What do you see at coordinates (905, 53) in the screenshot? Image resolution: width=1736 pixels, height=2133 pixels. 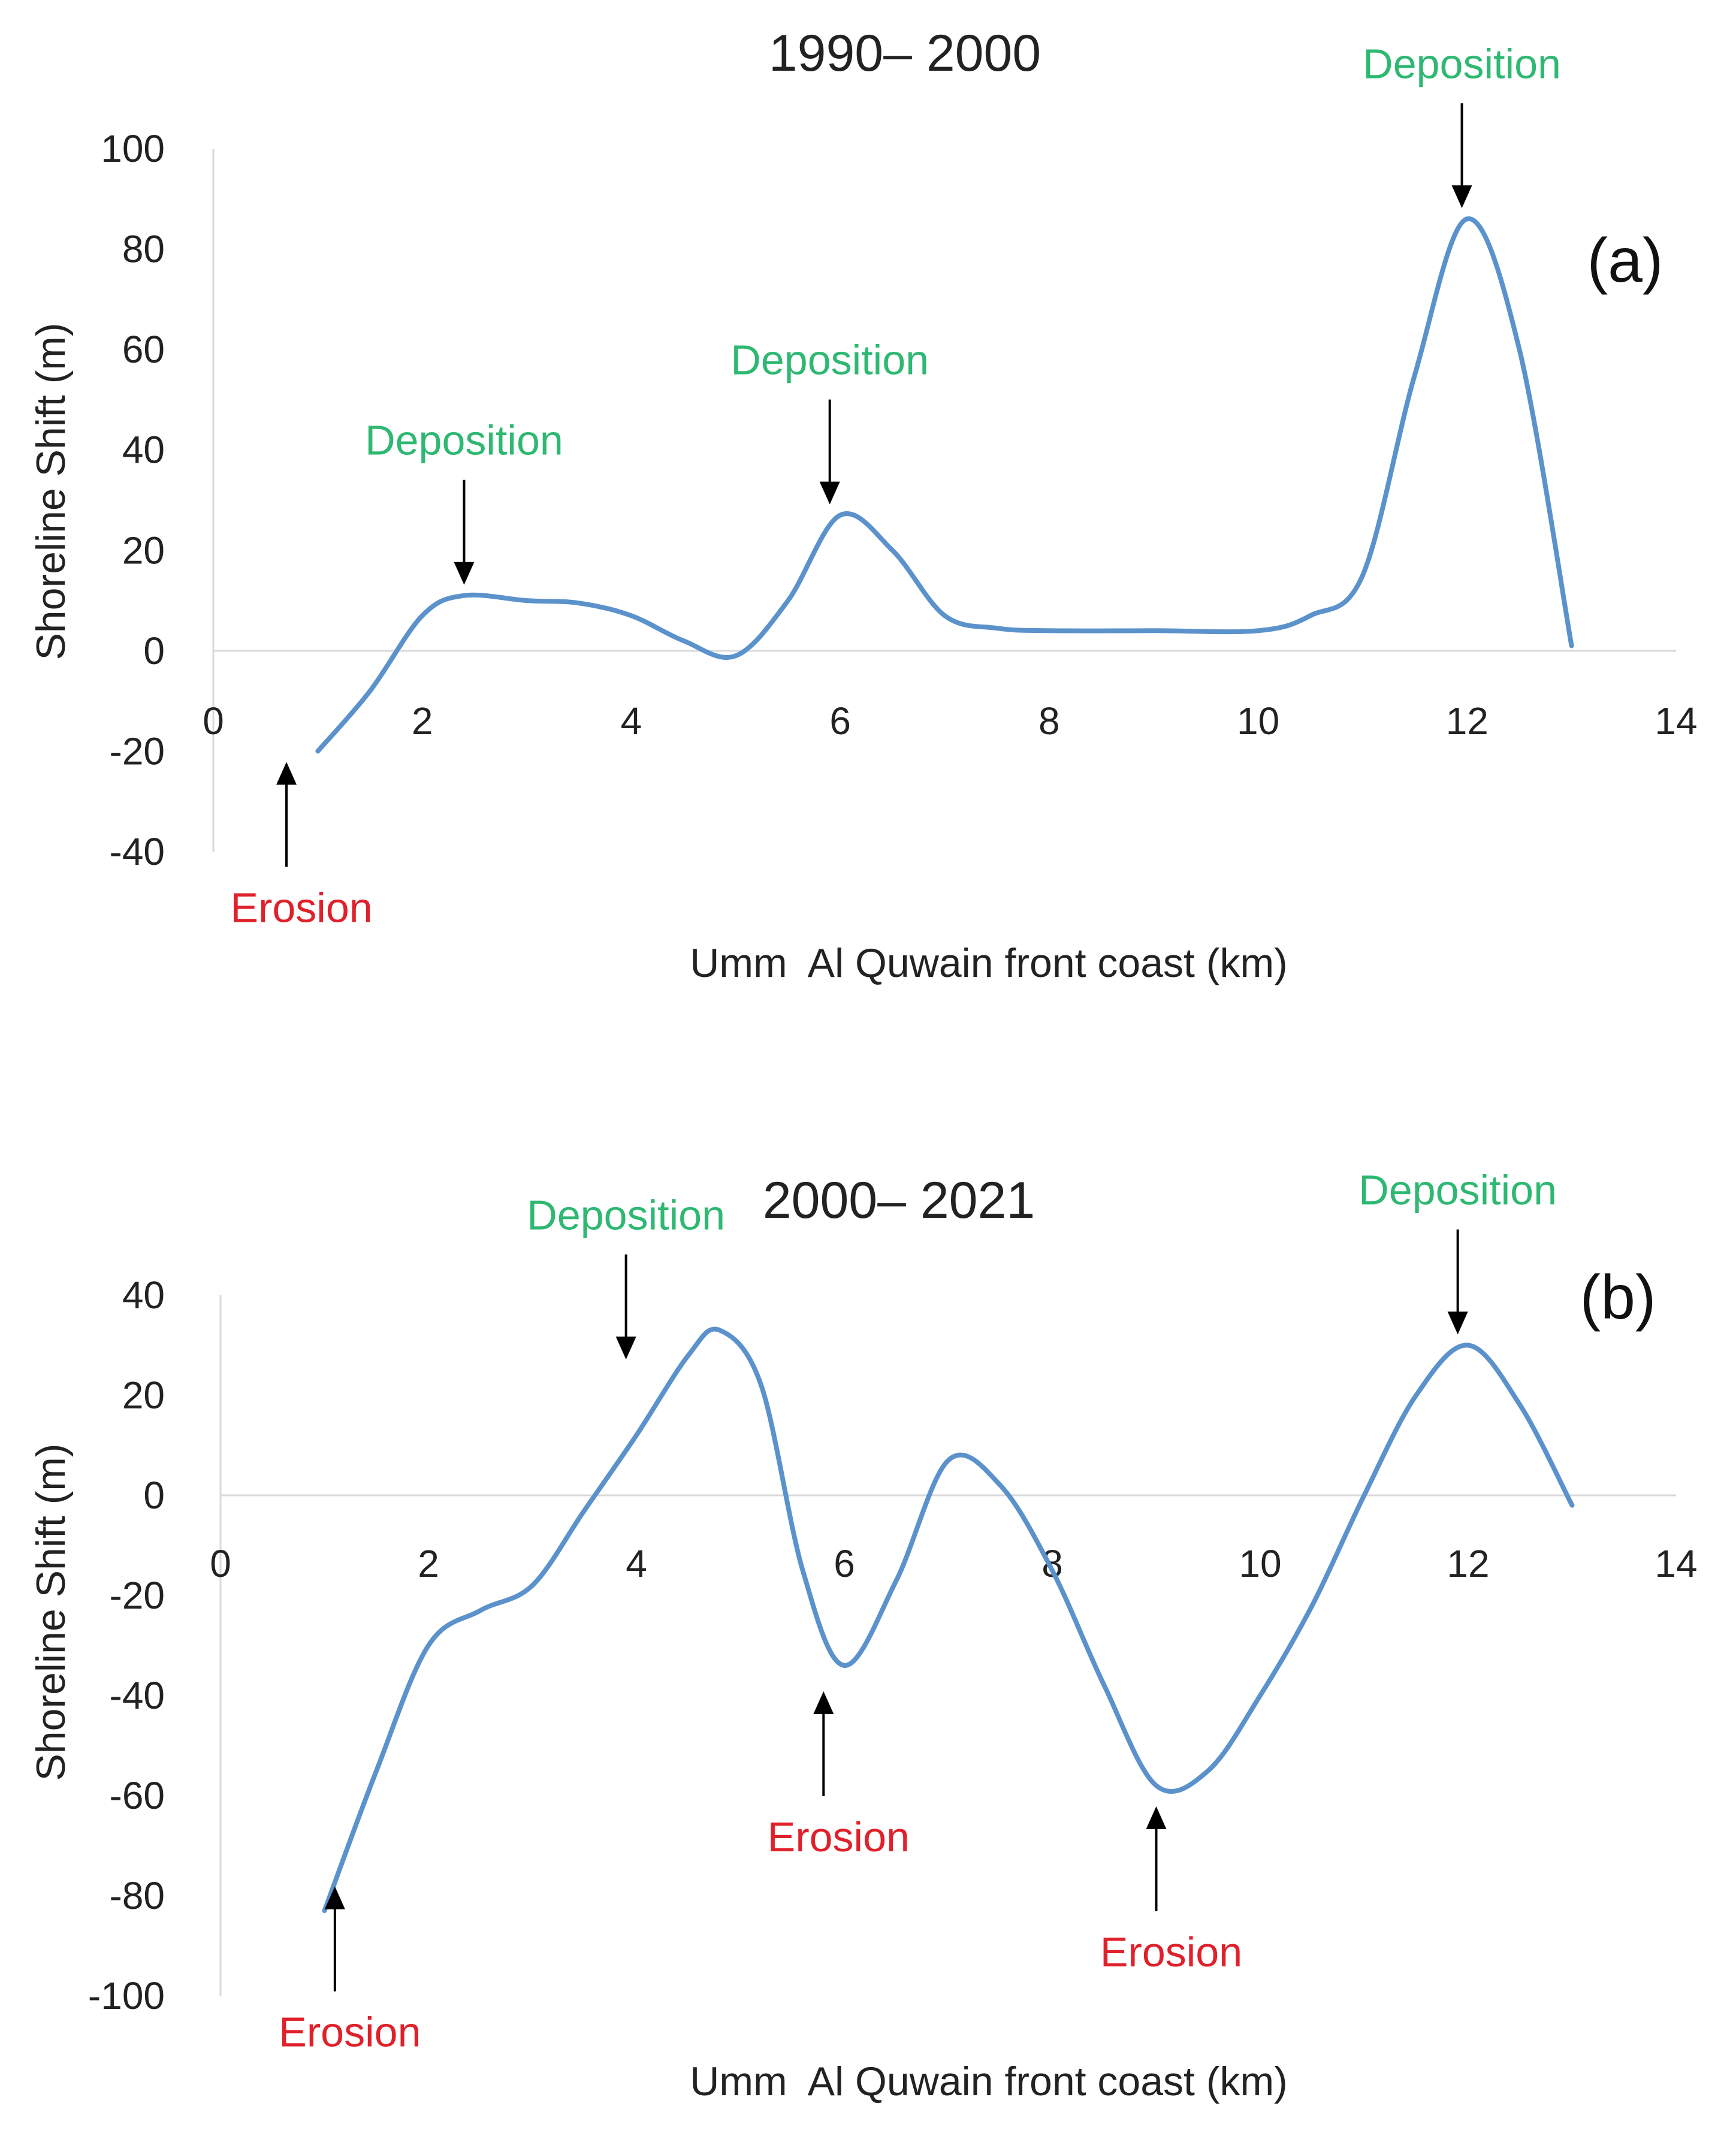 I see `chart-a-title: 1990– 2000` at bounding box center [905, 53].